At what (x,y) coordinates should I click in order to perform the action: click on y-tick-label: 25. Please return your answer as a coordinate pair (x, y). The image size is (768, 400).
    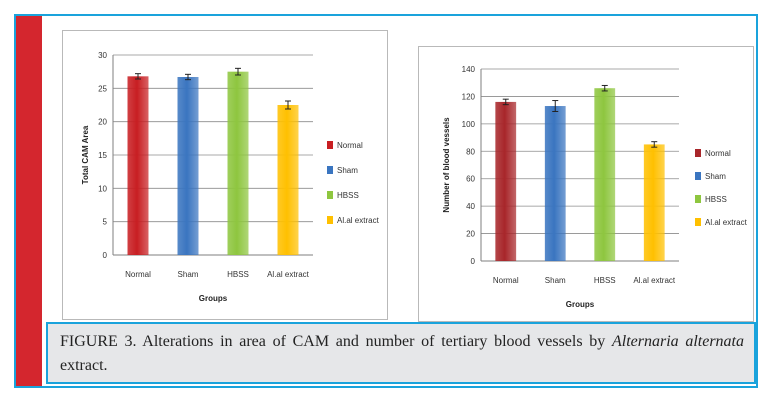
    Looking at the image, I should click on (102, 88).